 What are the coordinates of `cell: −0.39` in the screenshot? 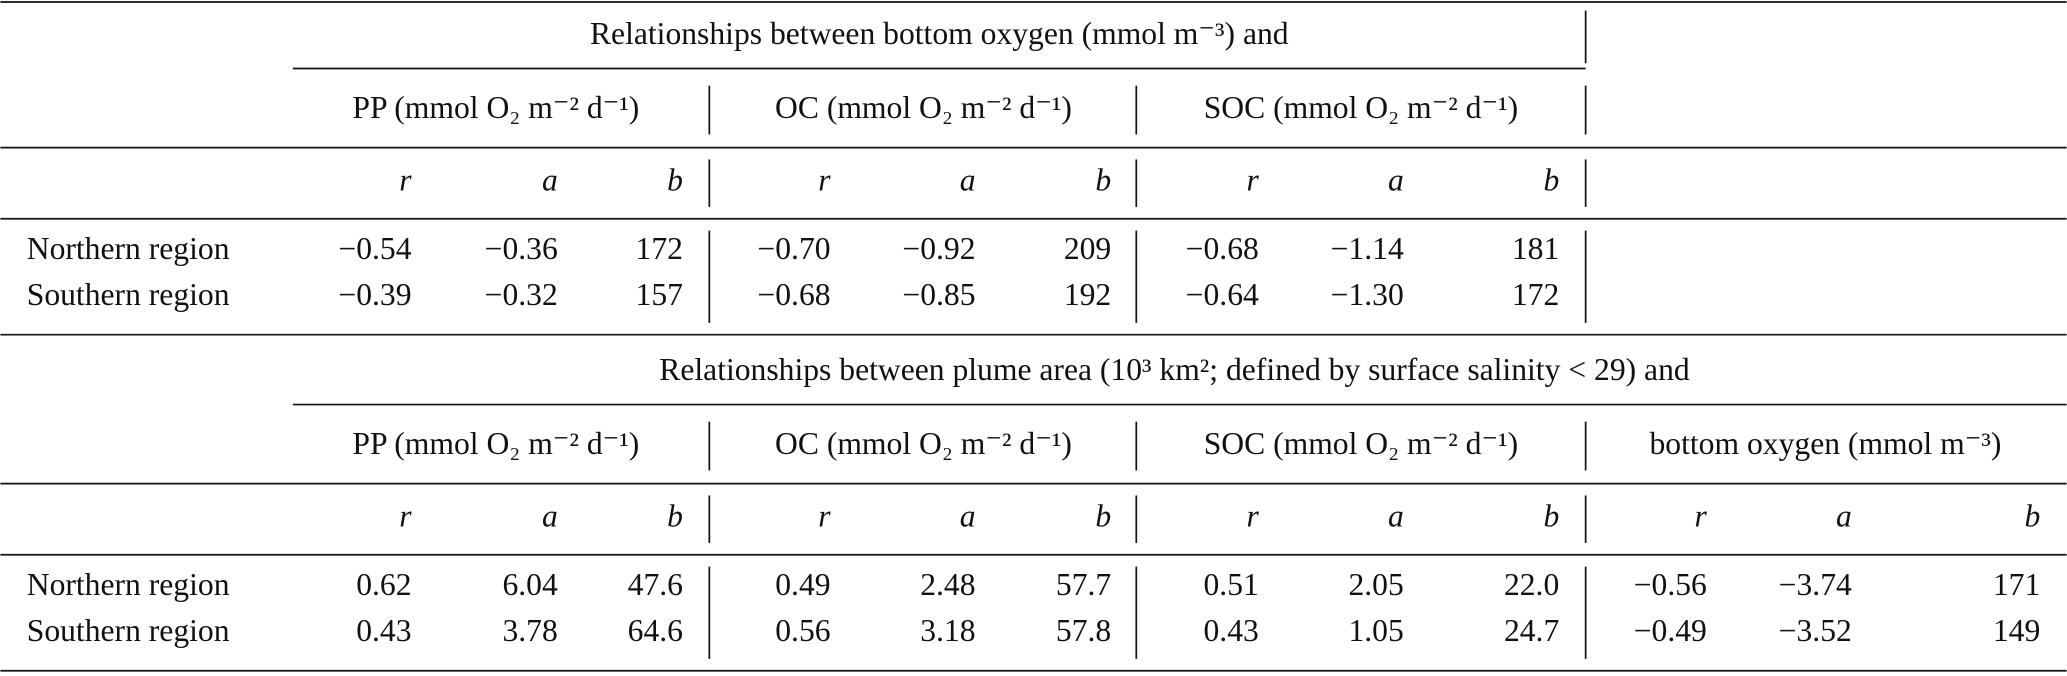 It's located at (374, 294).